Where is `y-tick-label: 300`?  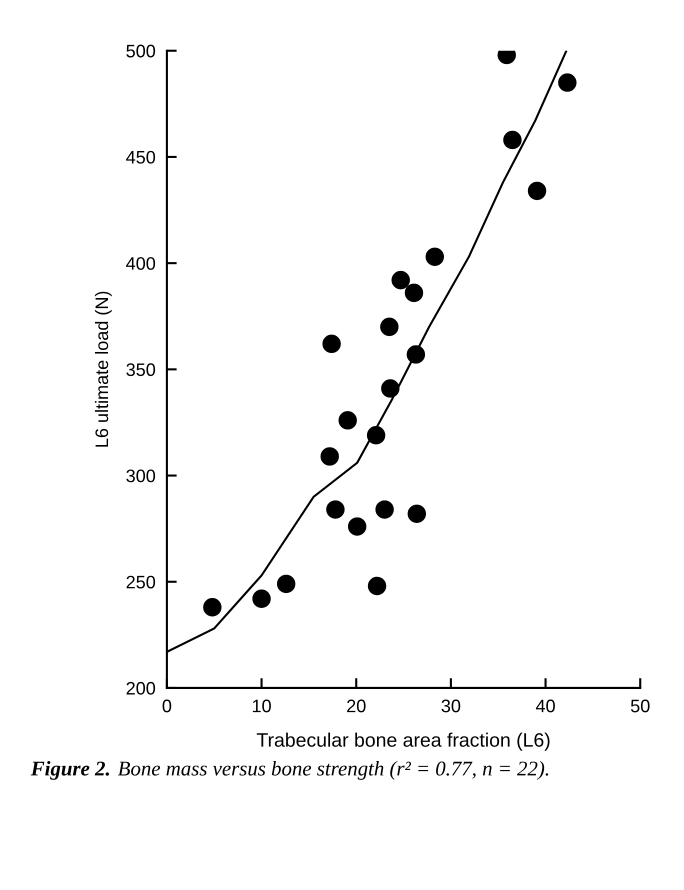
y-tick-label: 300 is located at coordinates (141, 475).